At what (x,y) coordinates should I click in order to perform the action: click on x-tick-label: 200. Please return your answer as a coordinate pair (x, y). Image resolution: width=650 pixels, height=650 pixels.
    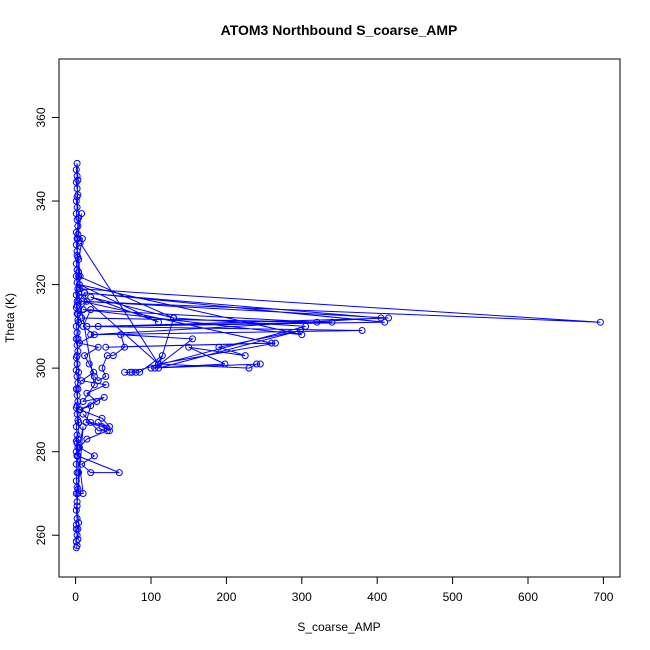
    Looking at the image, I should click on (226, 597).